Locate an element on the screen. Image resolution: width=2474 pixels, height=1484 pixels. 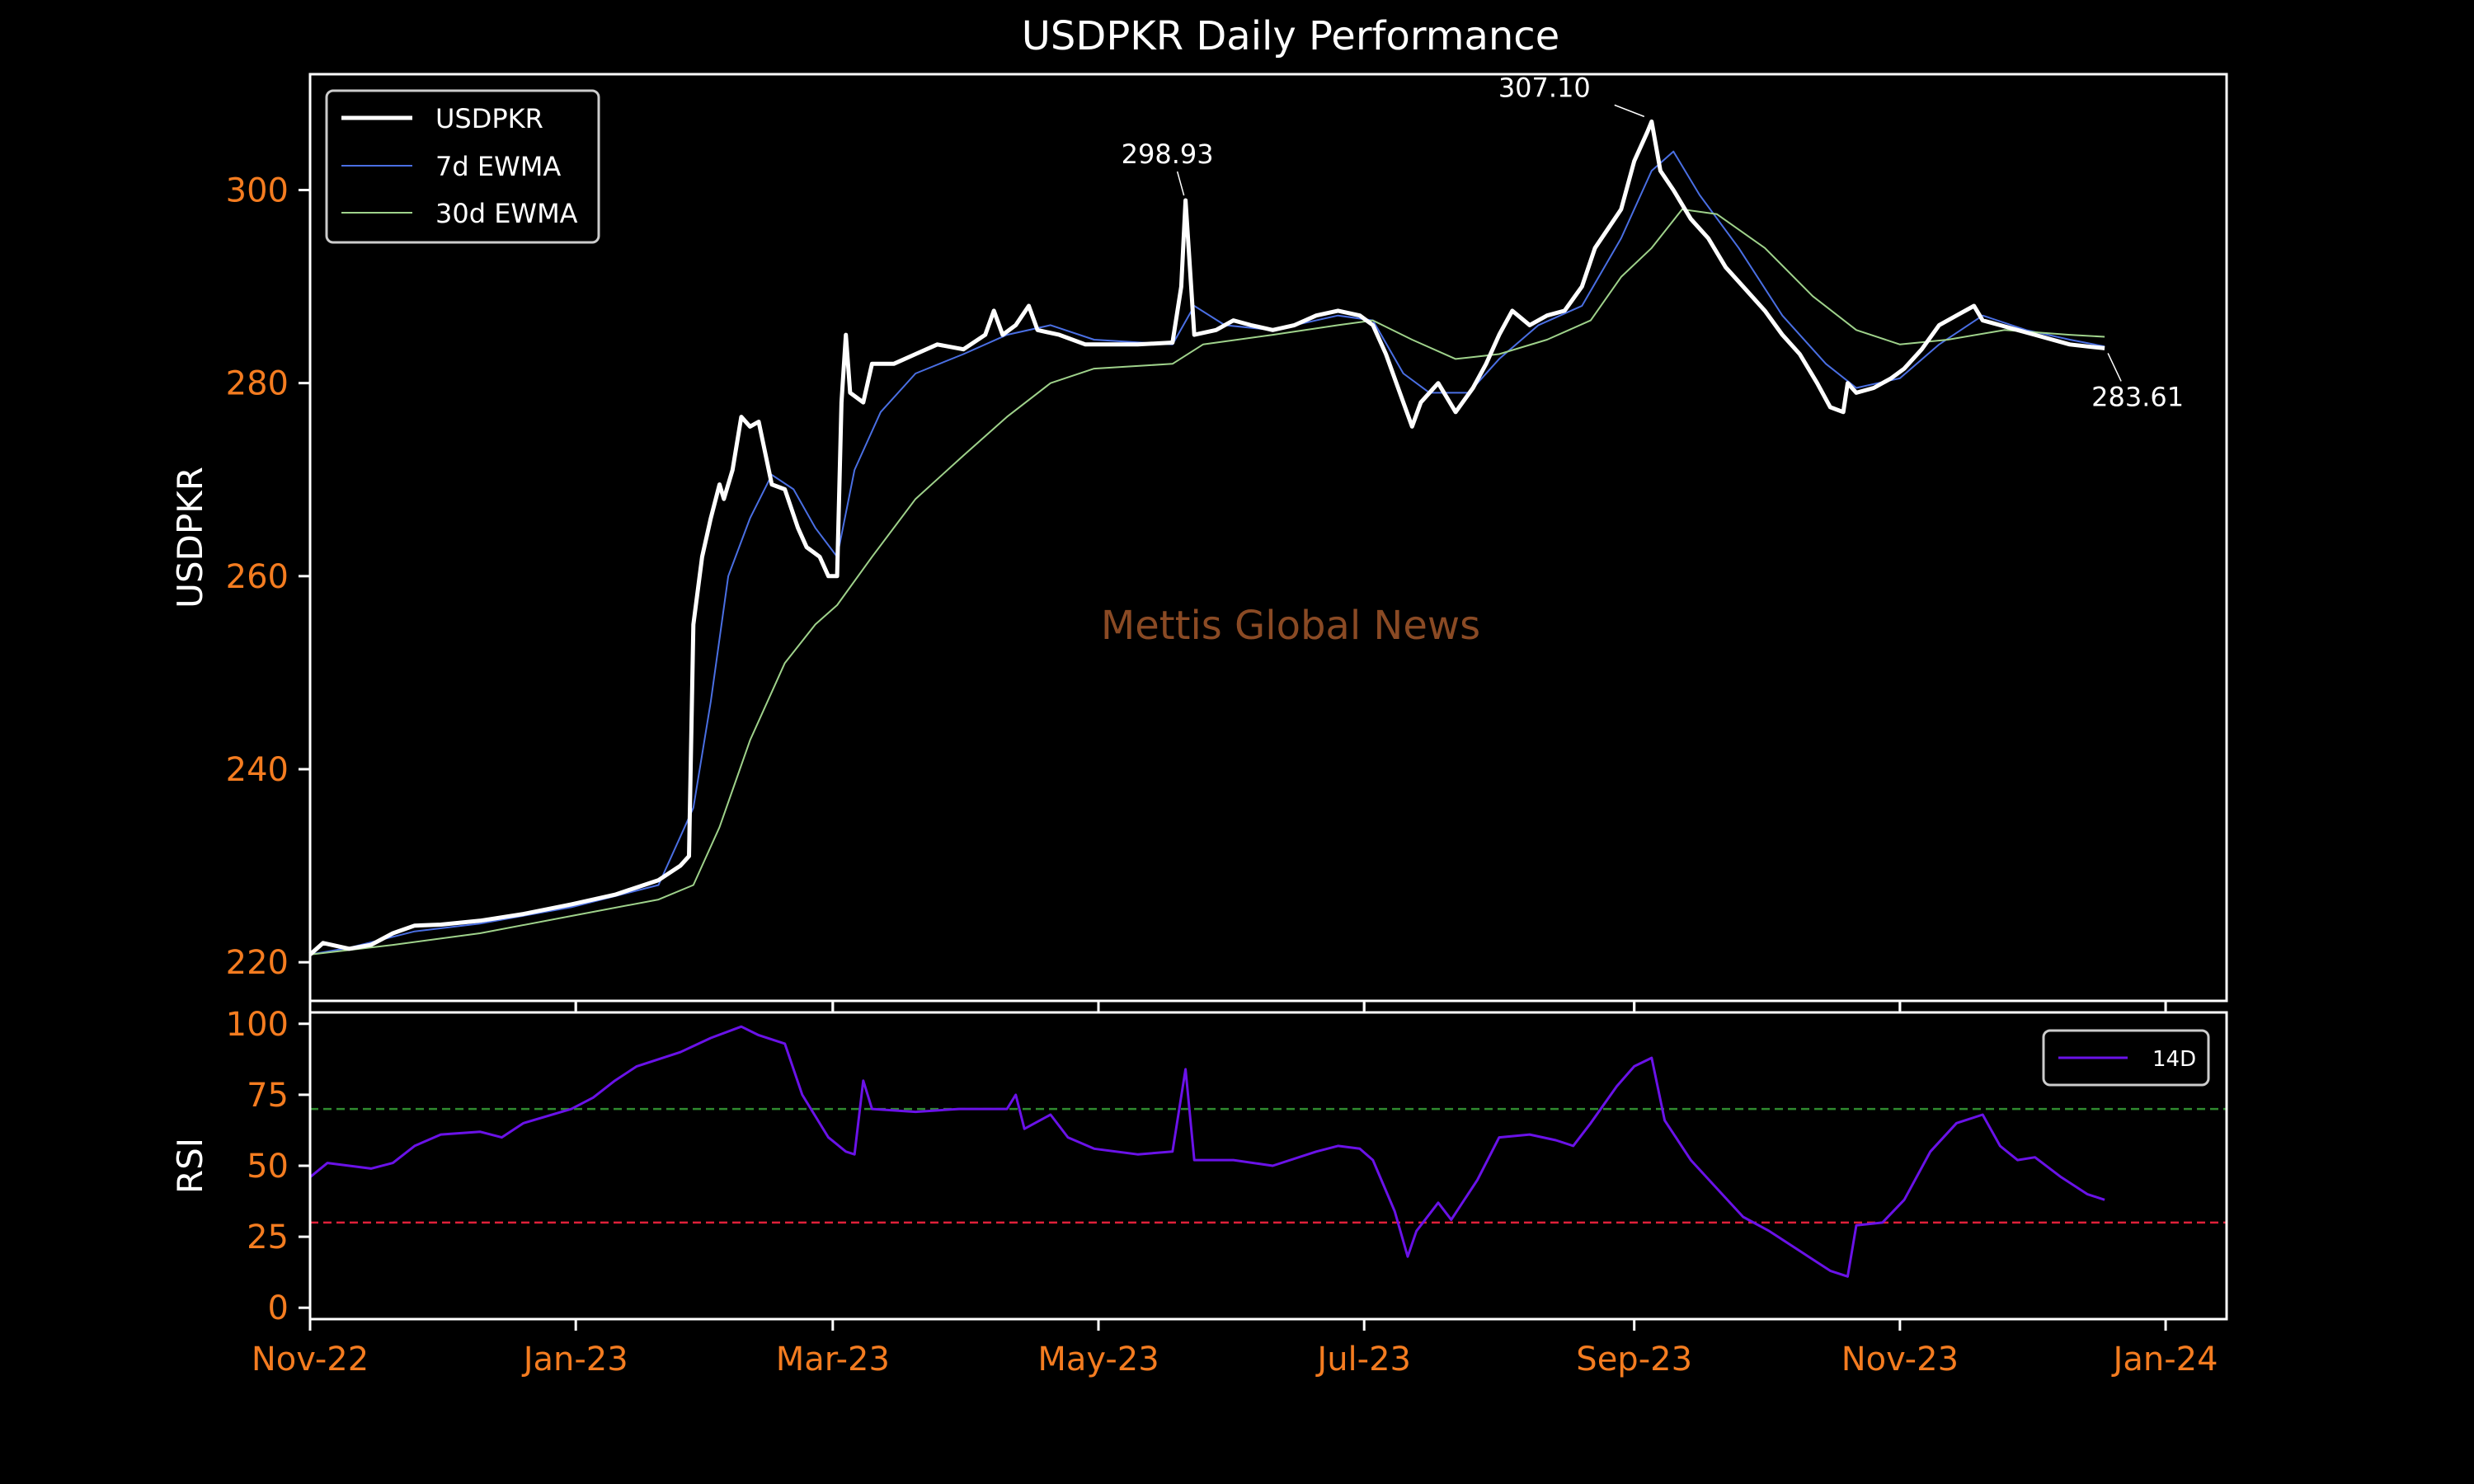
x-tick-label: Jul-23 is located at coordinates (1363, 1359).